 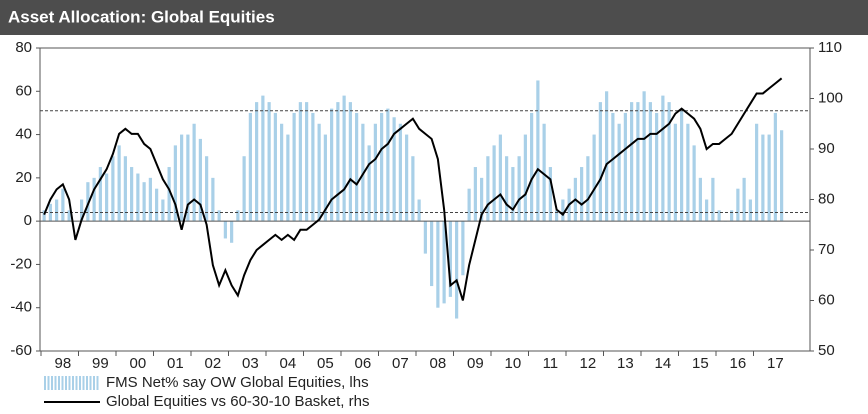 What do you see at coordinates (475, 363) in the screenshot?
I see `x-tick-label: 09` at bounding box center [475, 363].